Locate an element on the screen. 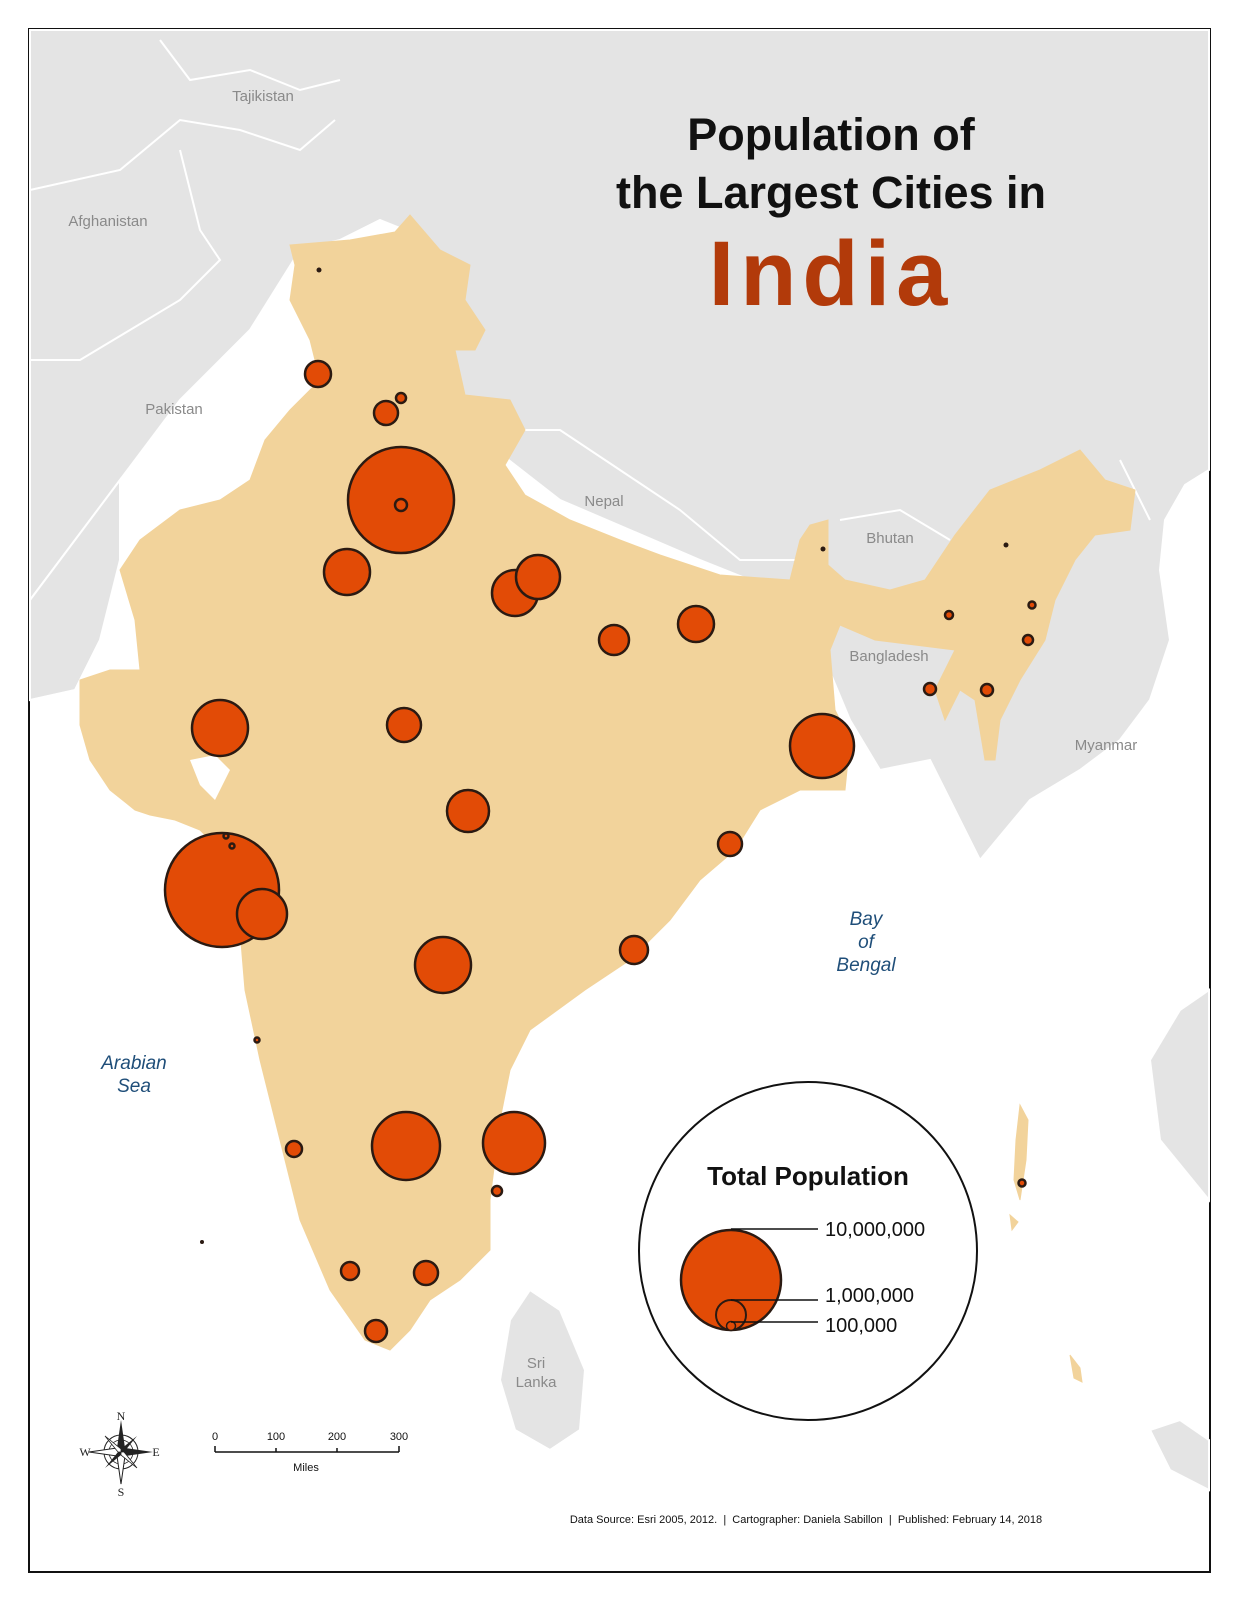  label-sri-lanka-2: Lanka is located at coordinates (537, 1382).